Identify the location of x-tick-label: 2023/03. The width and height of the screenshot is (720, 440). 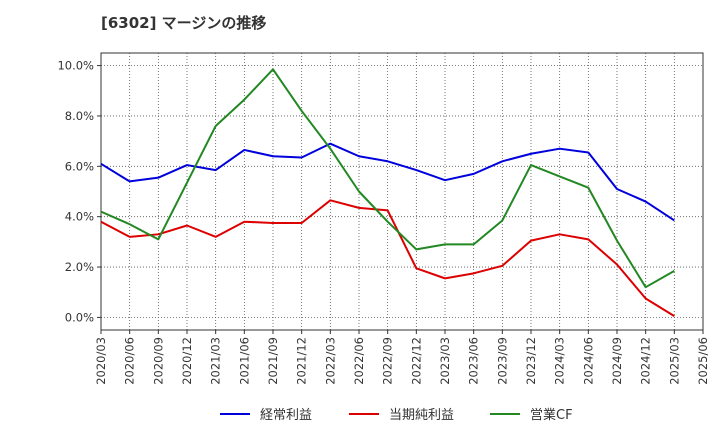
(445, 361).